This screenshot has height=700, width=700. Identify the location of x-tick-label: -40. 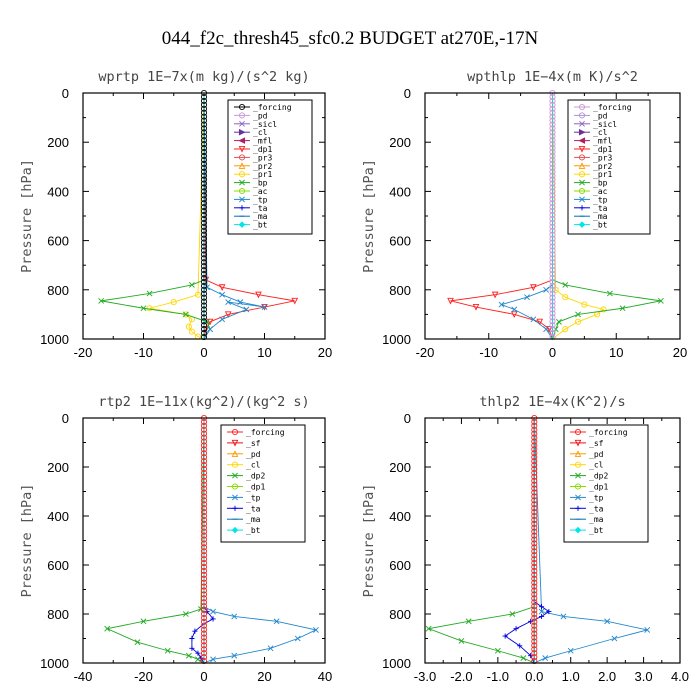
(83, 676).